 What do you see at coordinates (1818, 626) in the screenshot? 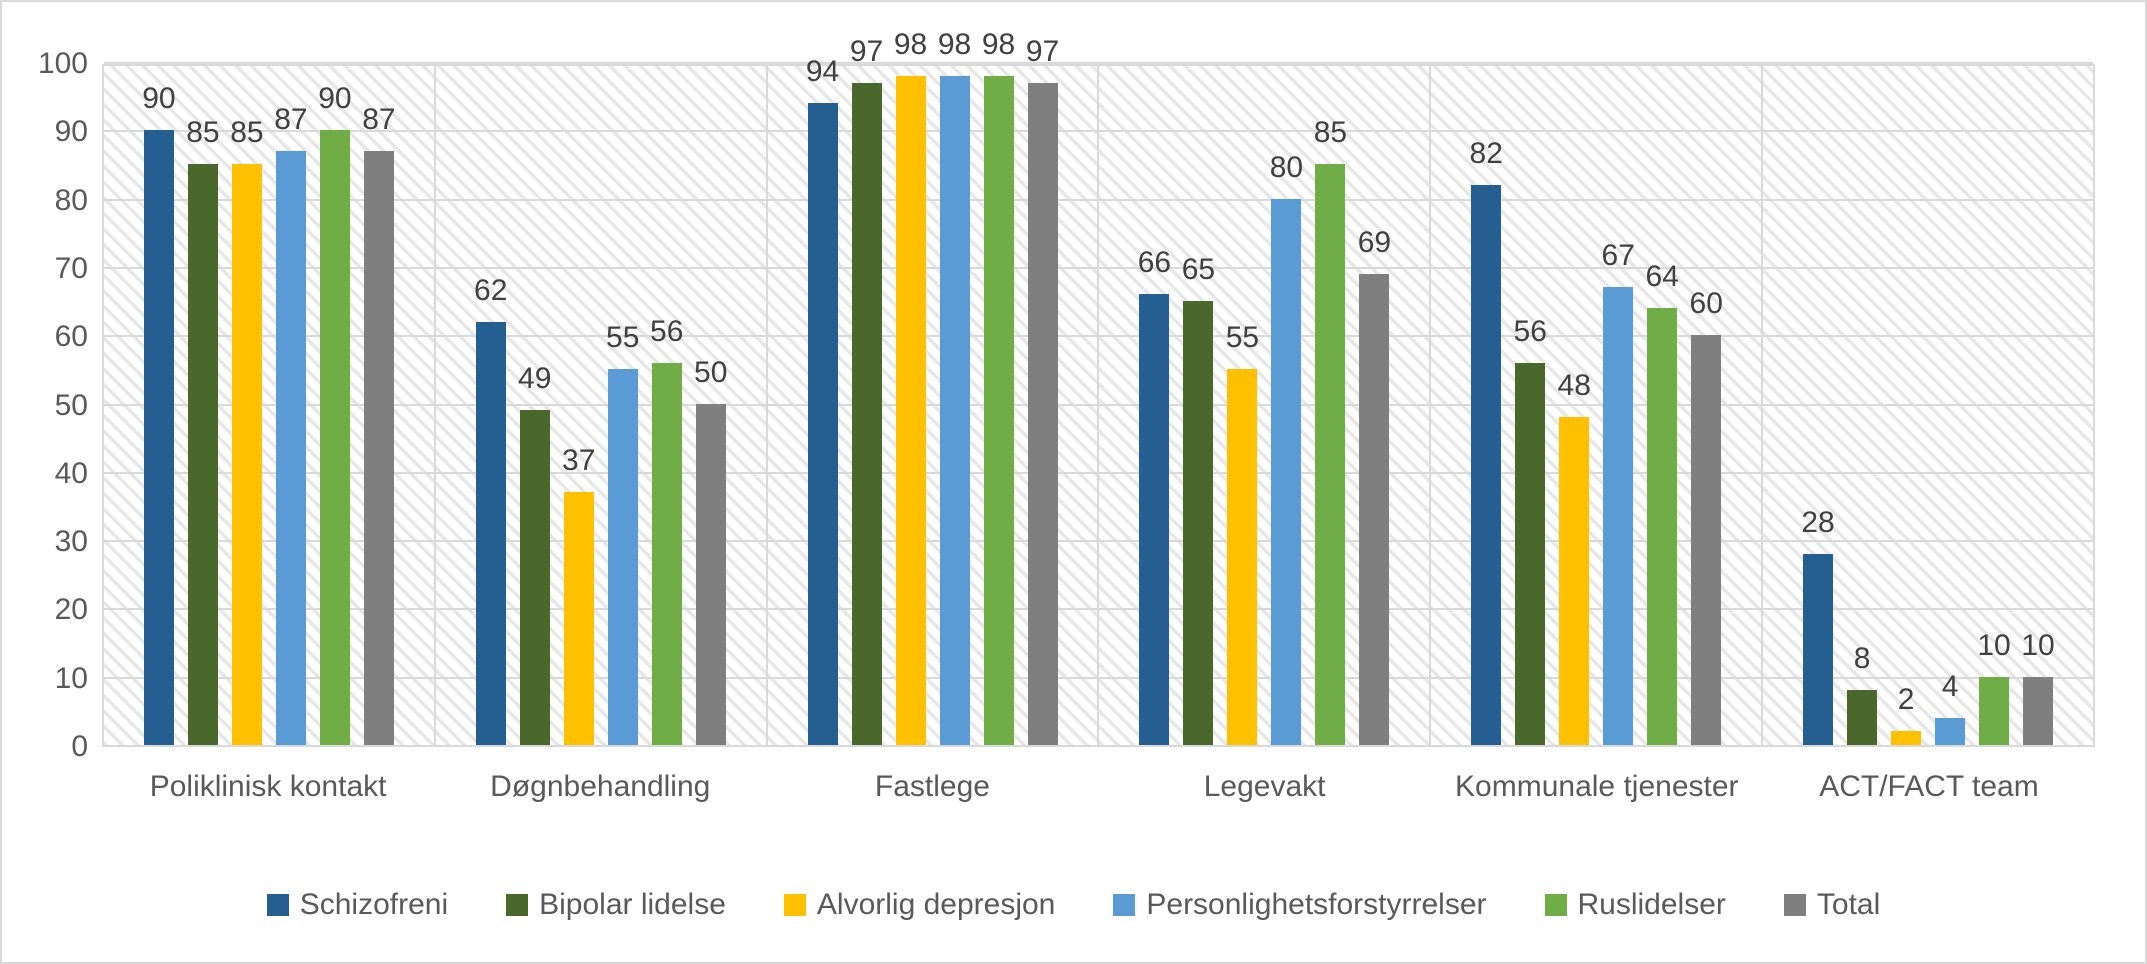
I see `bar-schizofreni: 28` at bounding box center [1818, 626].